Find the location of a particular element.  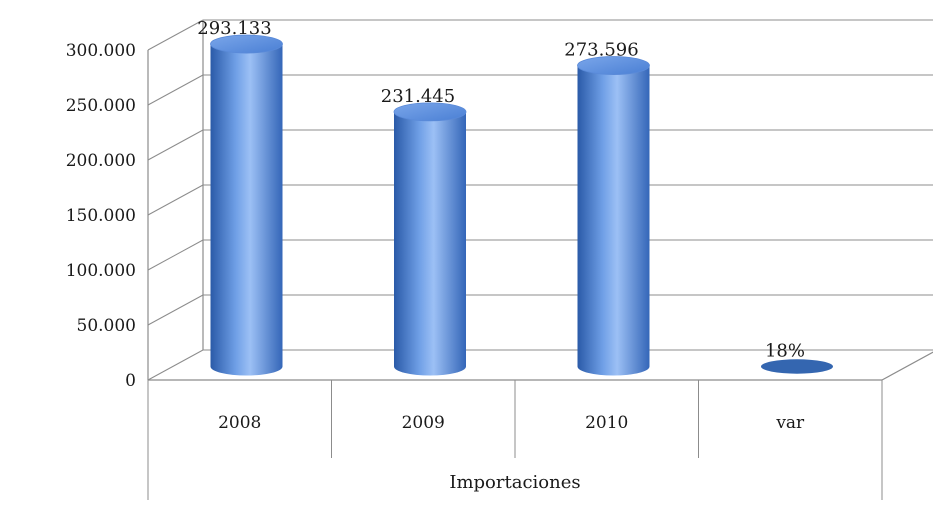

x-tick-label: var is located at coordinates (790, 423).